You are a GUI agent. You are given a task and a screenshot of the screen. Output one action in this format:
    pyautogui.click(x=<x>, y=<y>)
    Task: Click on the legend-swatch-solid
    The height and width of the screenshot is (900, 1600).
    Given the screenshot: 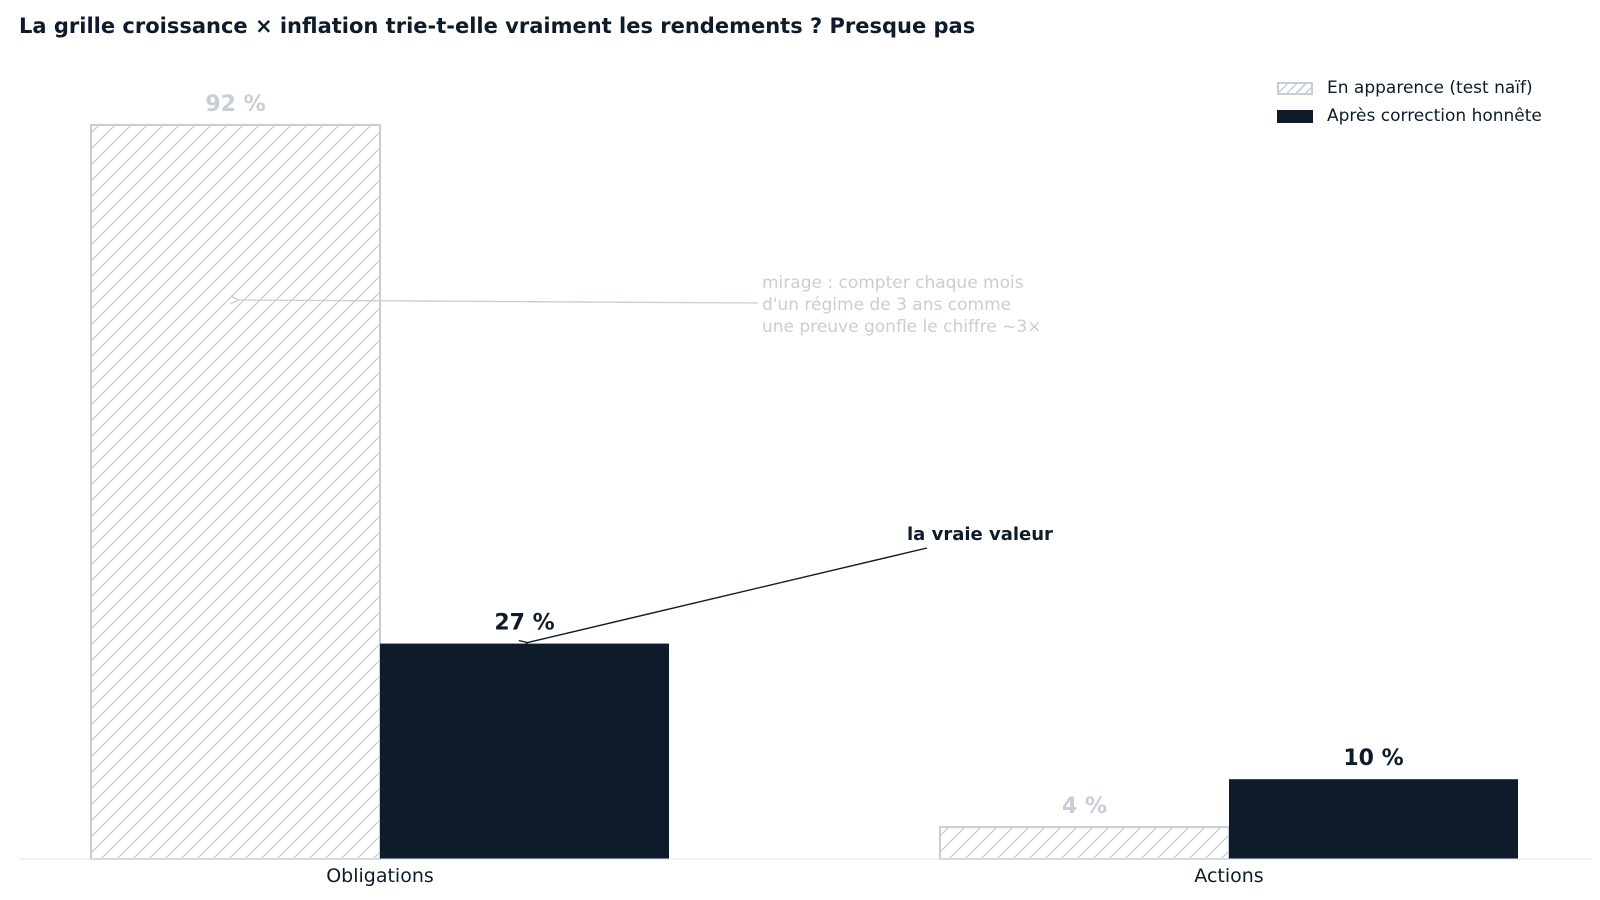 What is the action you would take?
    pyautogui.click(x=1295, y=116)
    